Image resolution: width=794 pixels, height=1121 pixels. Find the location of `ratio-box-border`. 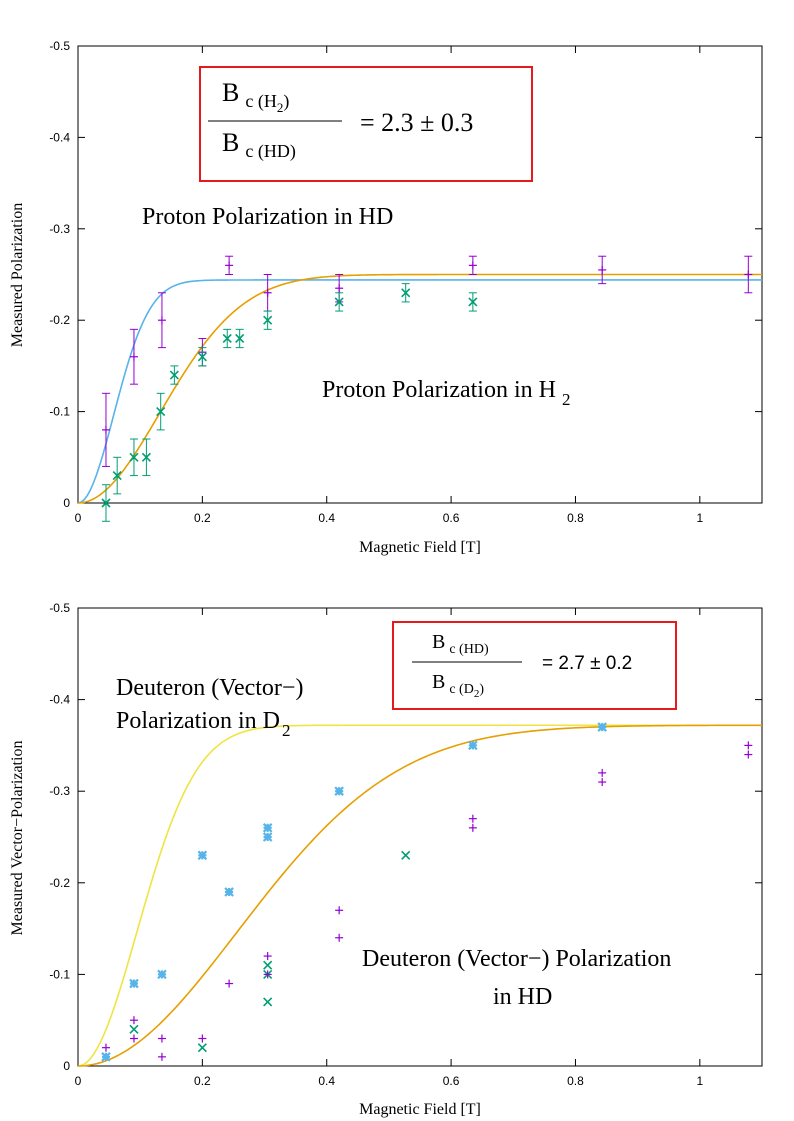

ratio-box-border is located at coordinates (366, 124).